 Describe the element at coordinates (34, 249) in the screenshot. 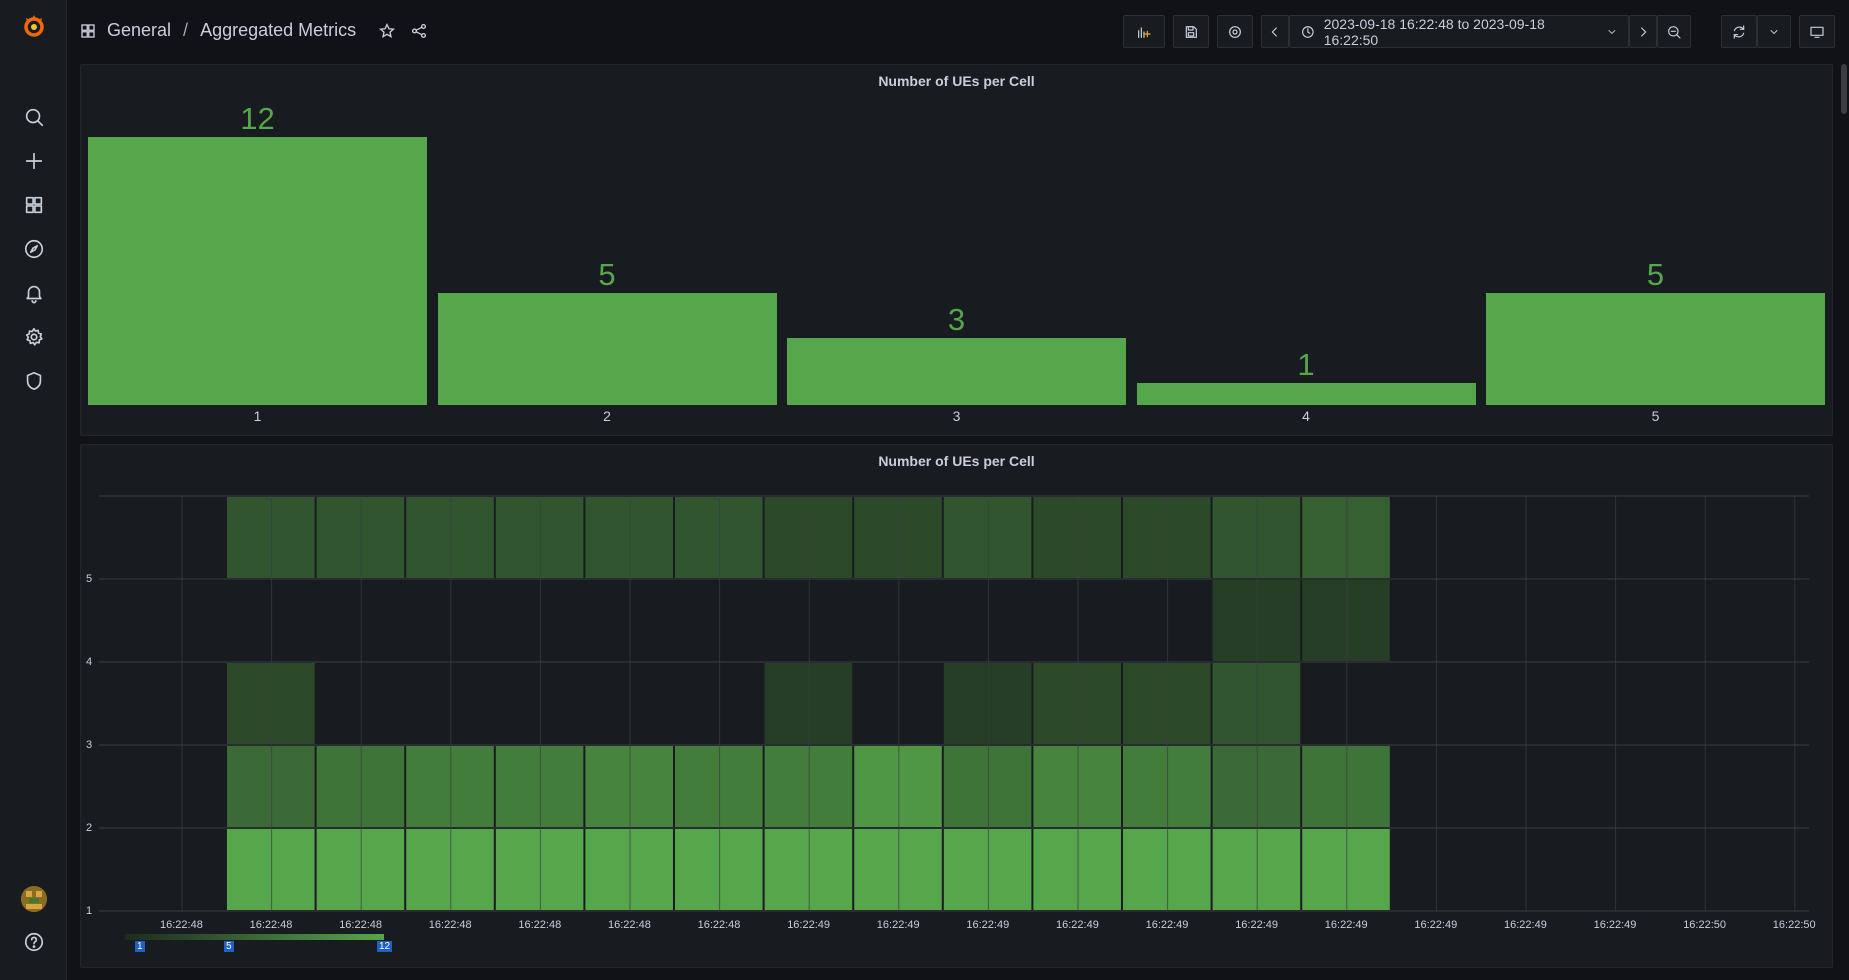

I see `explore-compass-icon` at that location.